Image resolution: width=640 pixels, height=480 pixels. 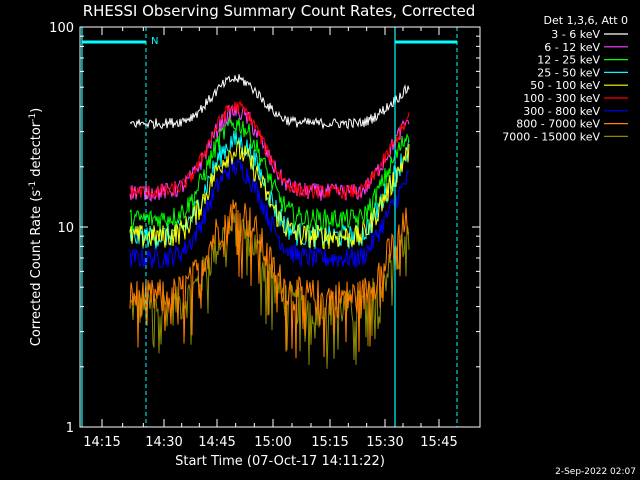 I want to click on x-tick-label-1415: 14:15, so click(x=101, y=442).